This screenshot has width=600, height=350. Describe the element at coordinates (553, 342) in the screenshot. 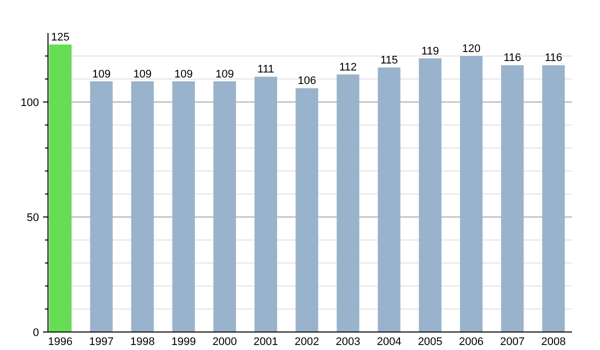

I see `x-tick-label: 2008` at that location.